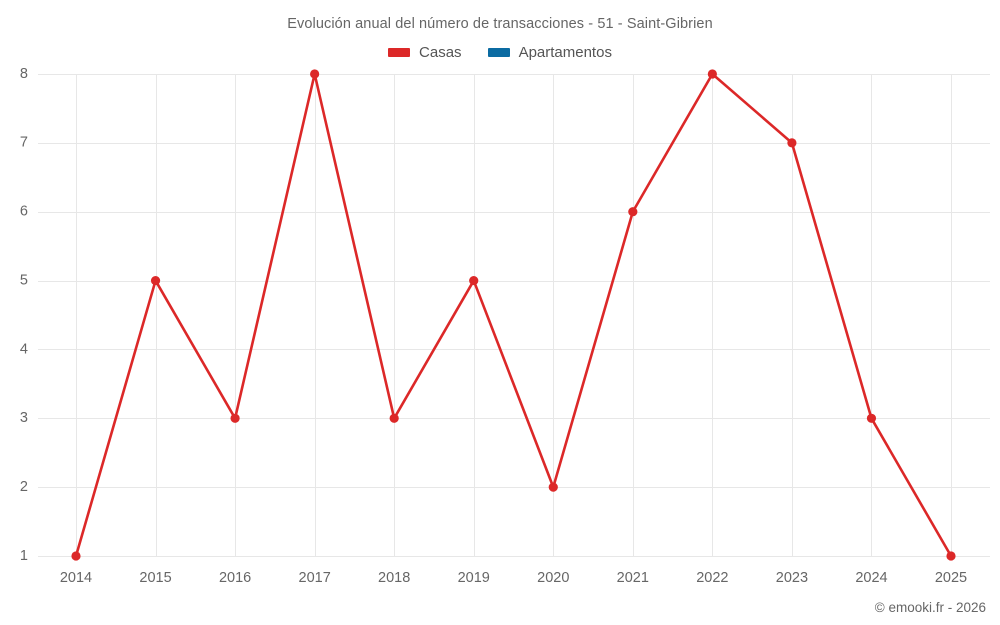  Describe the element at coordinates (24, 349) in the screenshot. I see `y-axis-tick-label: 4` at that location.